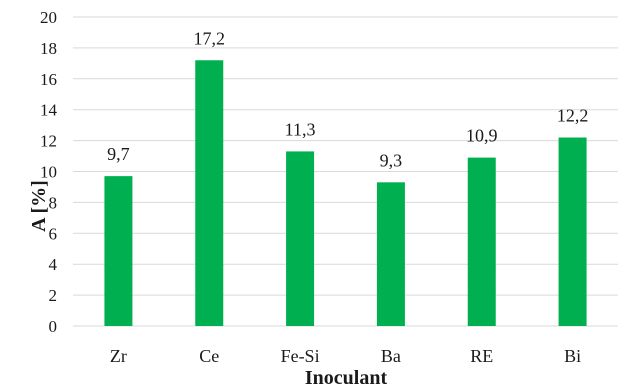 This screenshot has height=389, width=620. I want to click on y-axis-title: A [%], so click(39, 206).